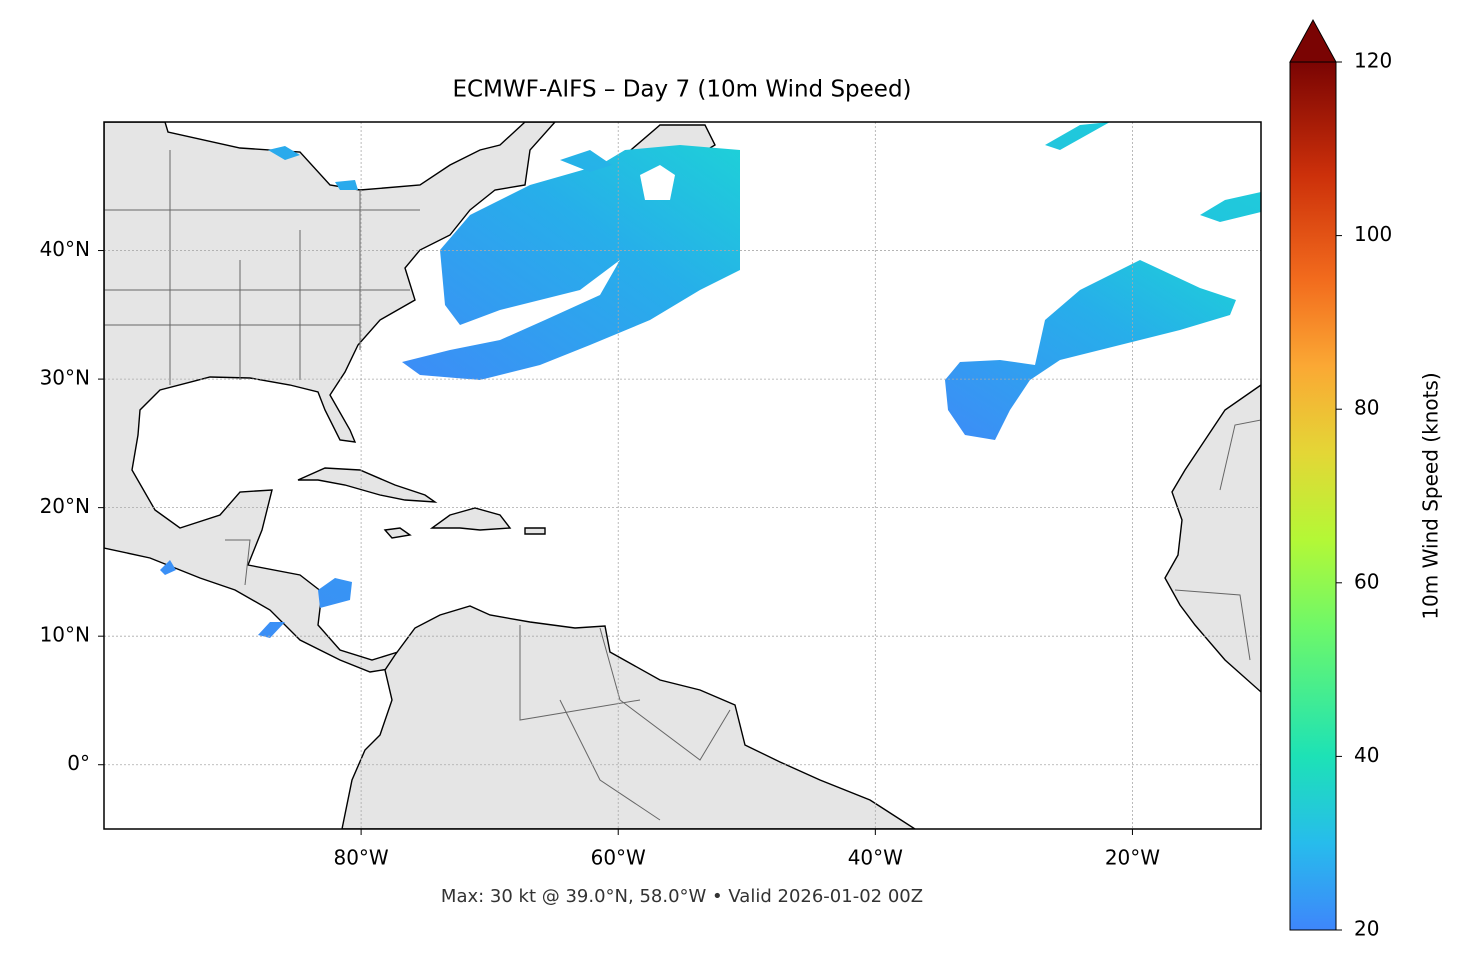 The height and width of the screenshot is (973, 1466). Describe the element at coordinates (1313, 40) in the screenshot. I see `colorbar-extend` at that location.